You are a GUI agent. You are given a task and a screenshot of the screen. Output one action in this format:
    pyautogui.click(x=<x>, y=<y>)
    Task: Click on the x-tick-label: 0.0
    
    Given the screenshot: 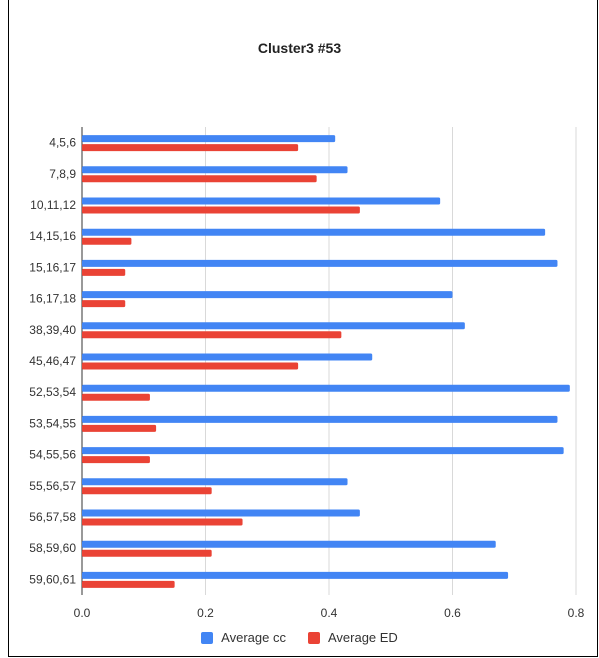 What is the action you would take?
    pyautogui.click(x=82, y=613)
    